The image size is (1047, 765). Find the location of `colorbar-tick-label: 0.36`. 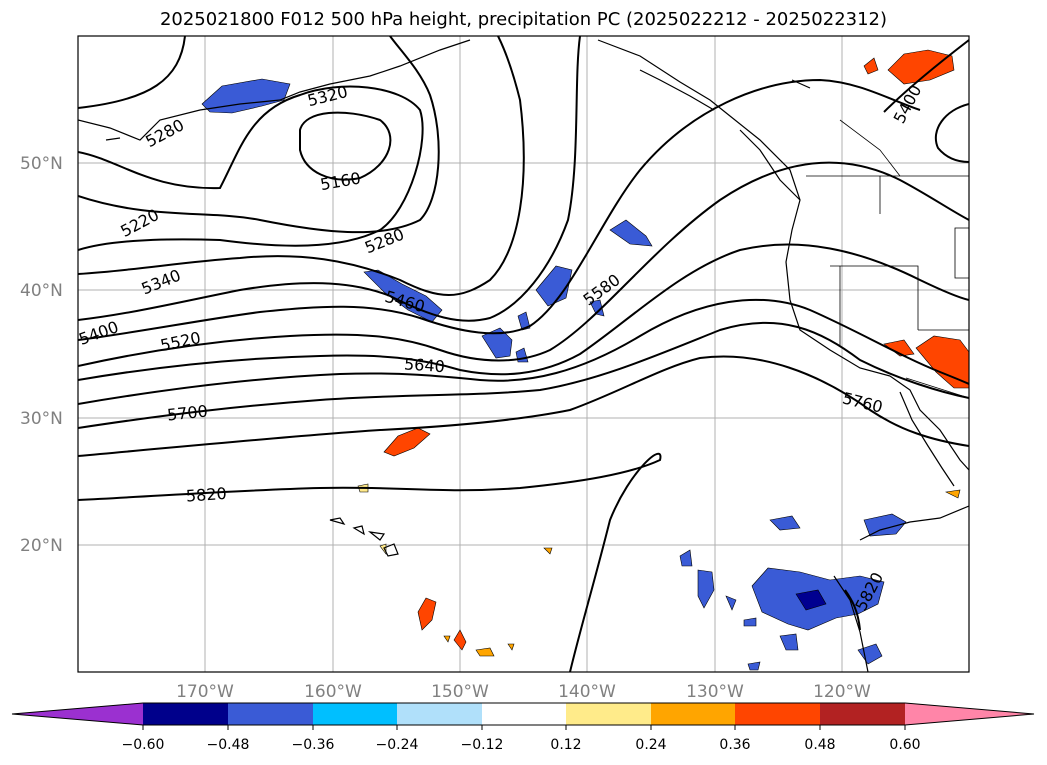

colorbar-tick-label: 0.36 is located at coordinates (734, 745).